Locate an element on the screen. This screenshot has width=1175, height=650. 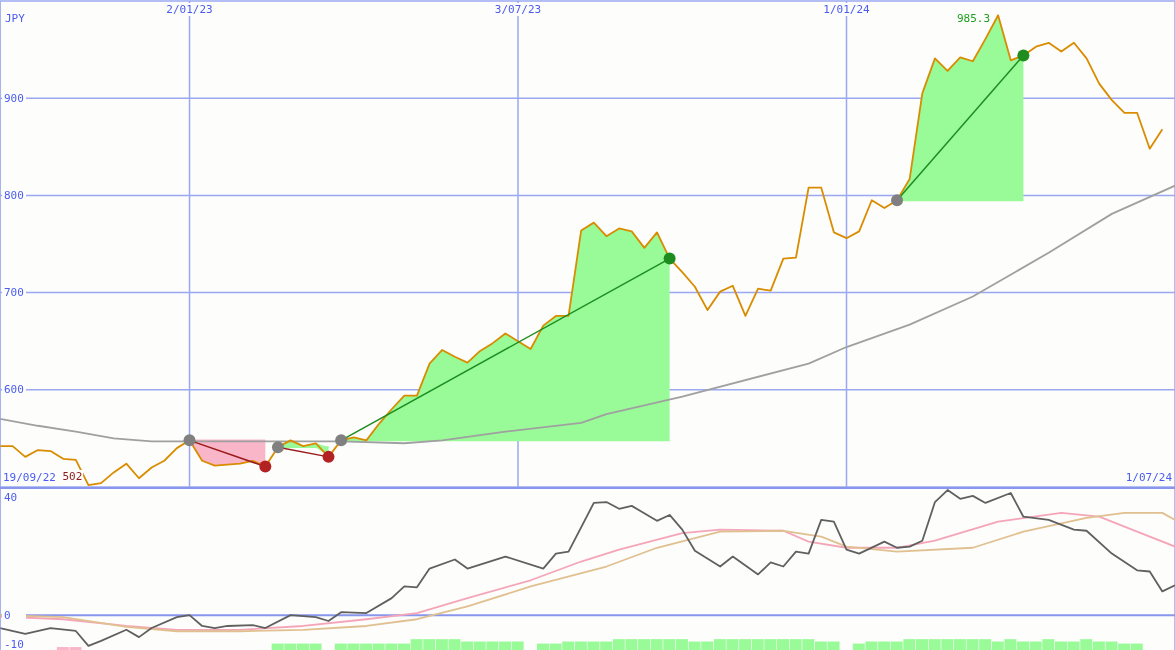
y-tick-label: 0 is located at coordinates (7, 615).